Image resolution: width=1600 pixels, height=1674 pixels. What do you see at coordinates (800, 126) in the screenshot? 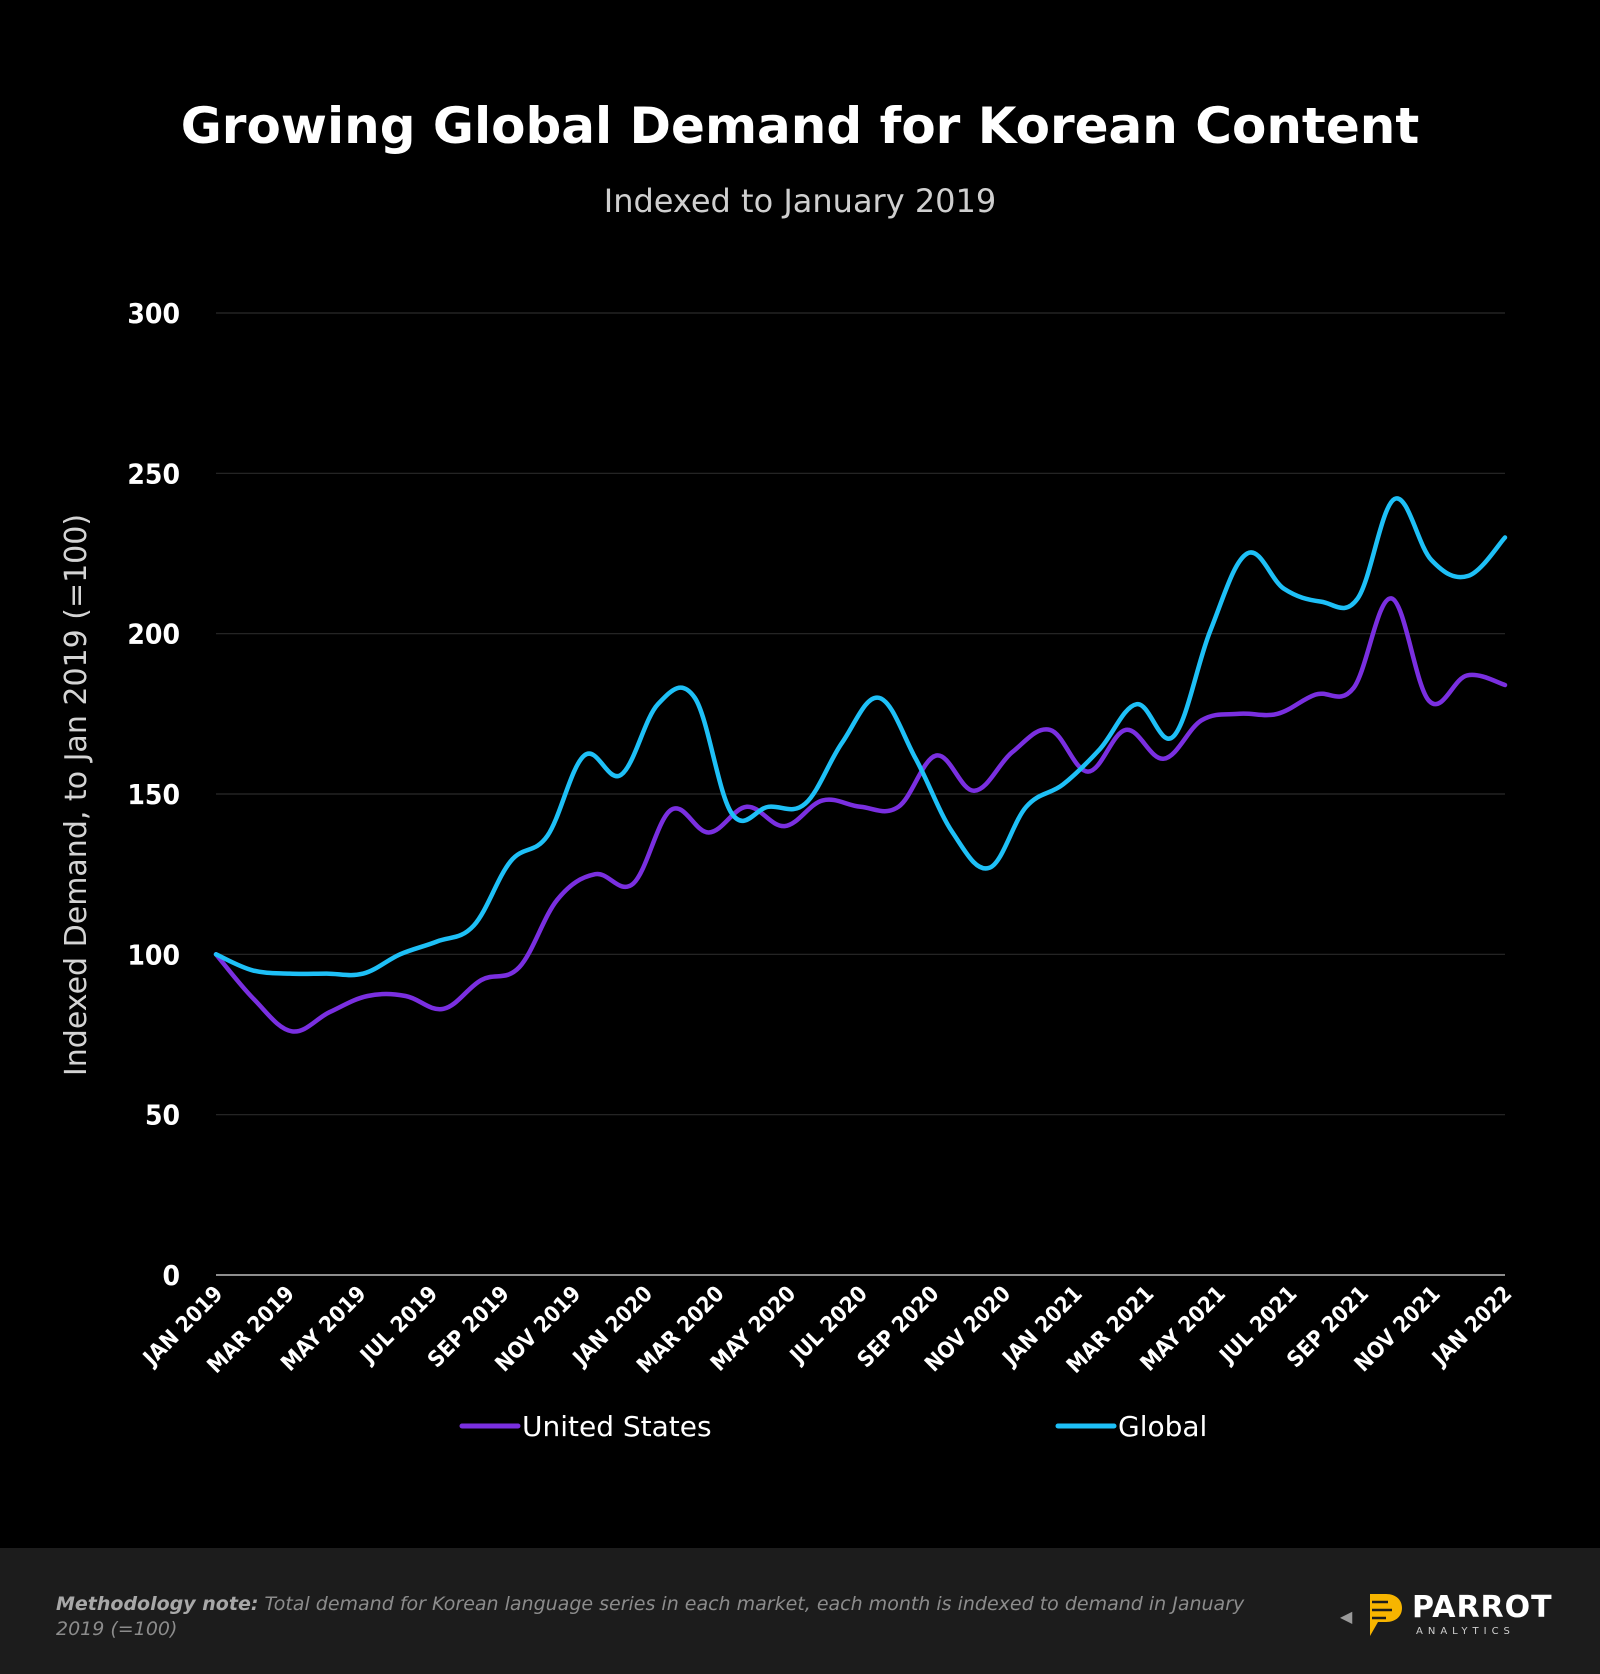
I see `chart-title: Growing Global Demand for Korean Content` at bounding box center [800, 126].